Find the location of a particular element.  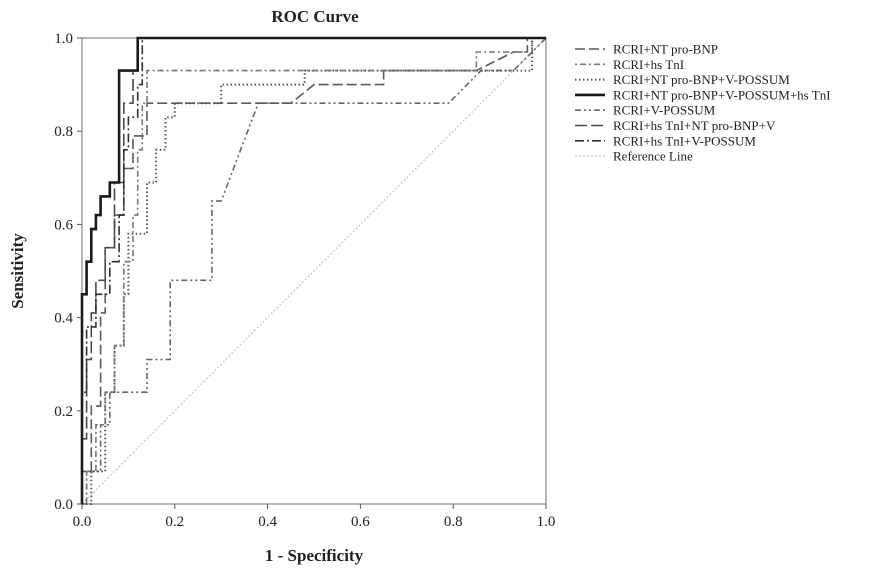

y-tick-label: 0.6 is located at coordinates (63, 225).